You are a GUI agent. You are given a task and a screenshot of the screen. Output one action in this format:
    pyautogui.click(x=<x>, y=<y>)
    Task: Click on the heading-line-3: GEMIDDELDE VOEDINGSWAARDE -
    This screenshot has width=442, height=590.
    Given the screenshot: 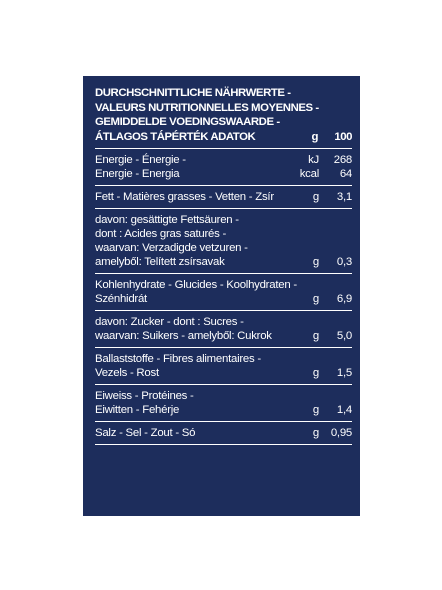 What is the action you would take?
    pyautogui.click(x=187, y=122)
    